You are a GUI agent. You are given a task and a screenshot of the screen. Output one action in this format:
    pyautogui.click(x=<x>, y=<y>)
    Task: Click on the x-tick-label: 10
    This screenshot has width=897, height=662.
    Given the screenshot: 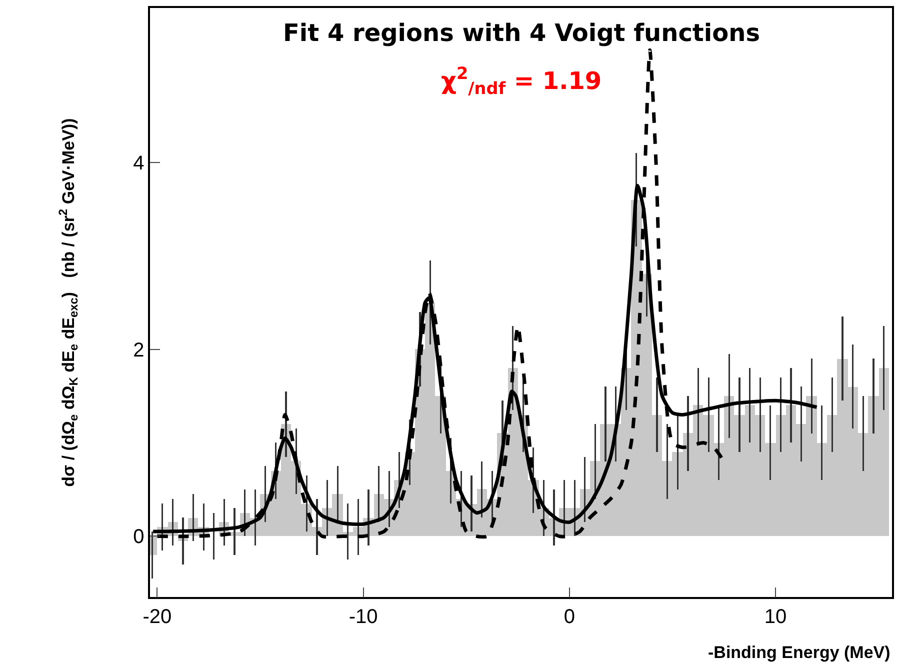 What is the action you would take?
    pyautogui.click(x=775, y=617)
    